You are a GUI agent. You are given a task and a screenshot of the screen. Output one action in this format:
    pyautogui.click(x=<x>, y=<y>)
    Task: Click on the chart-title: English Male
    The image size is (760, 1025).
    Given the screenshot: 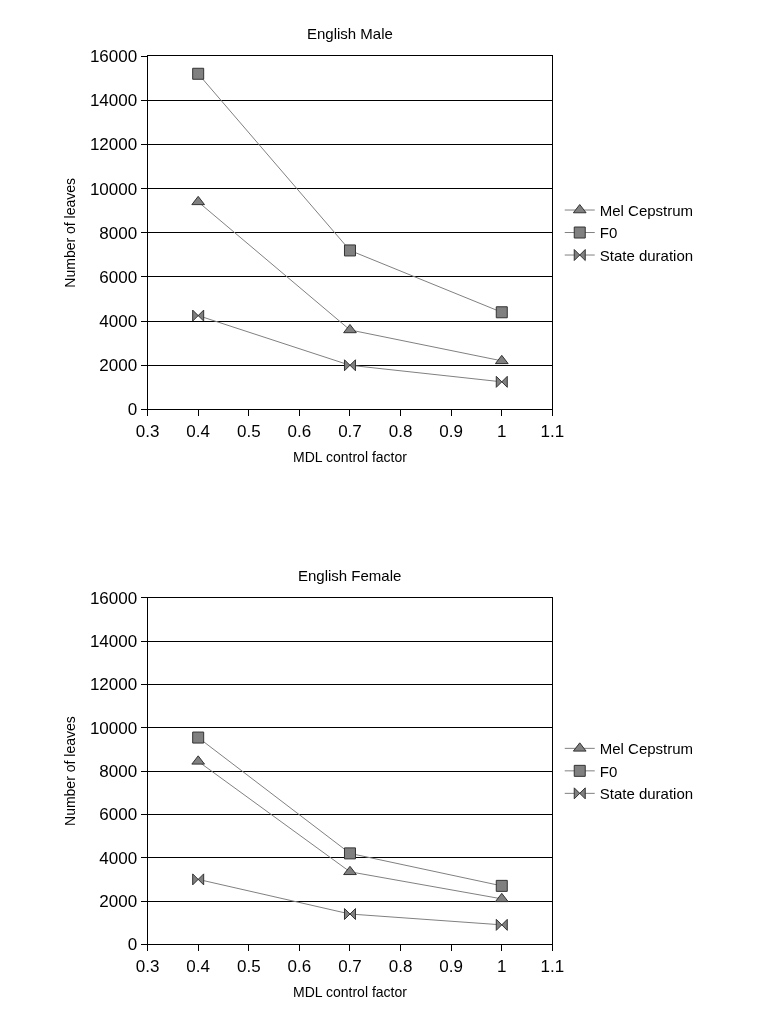 What is the action you would take?
    pyautogui.click(x=350, y=33)
    